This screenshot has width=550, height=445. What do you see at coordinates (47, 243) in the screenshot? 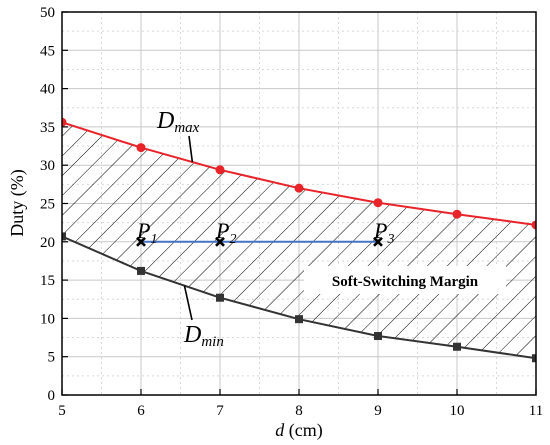
I see `y-tick-label: 20` at bounding box center [47, 243].